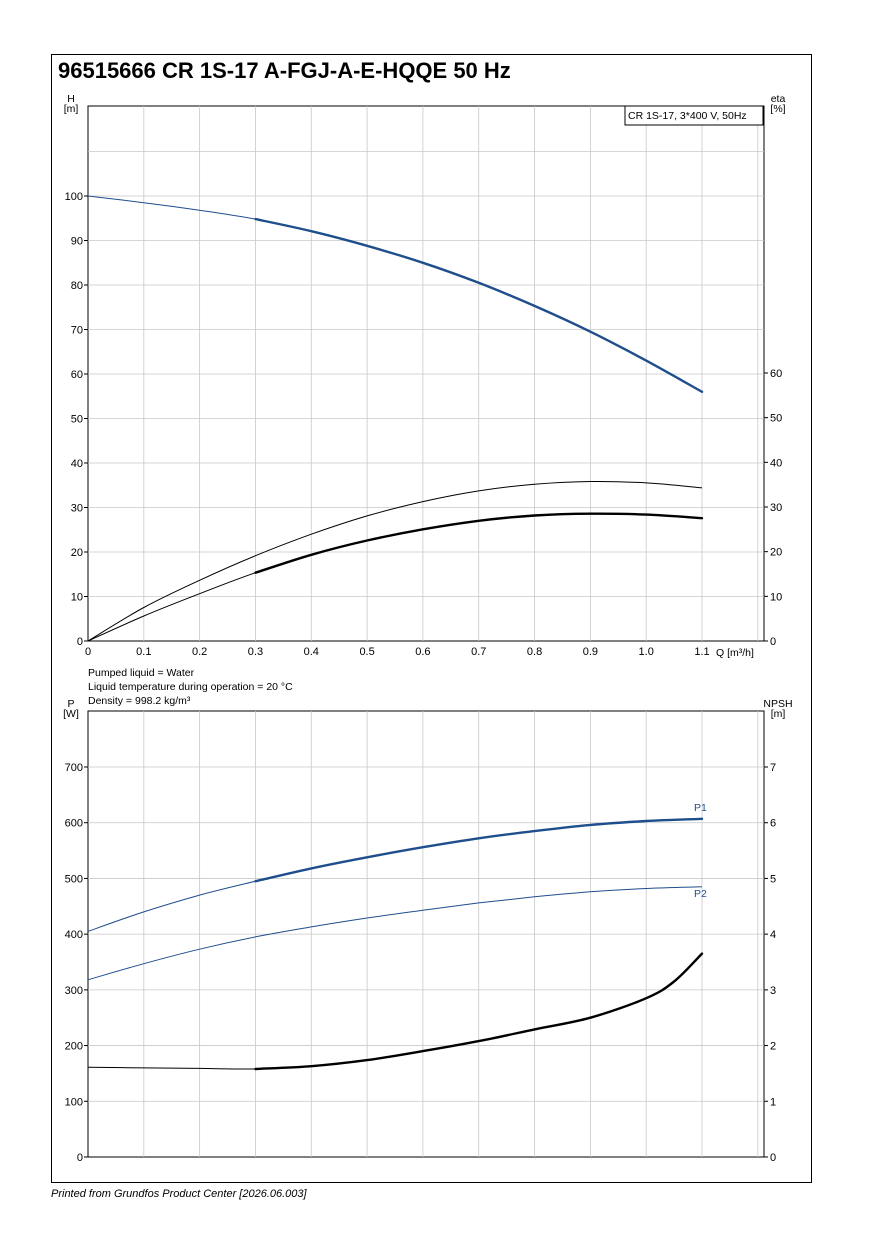  I want to click on y-right-tick-label: 30, so click(776, 508).